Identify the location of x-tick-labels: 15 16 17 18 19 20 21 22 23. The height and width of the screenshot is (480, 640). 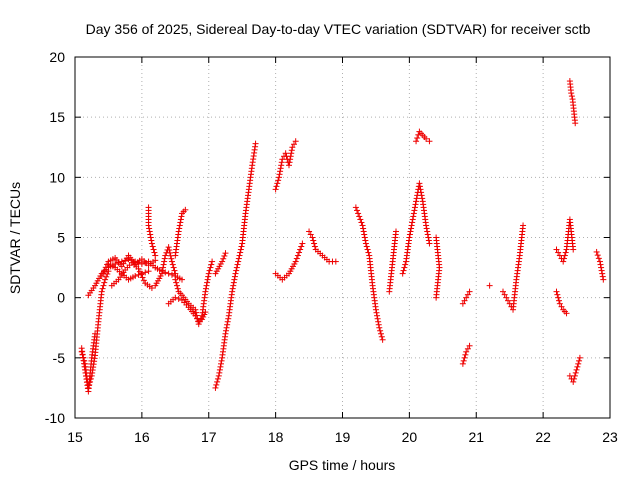
(342, 437).